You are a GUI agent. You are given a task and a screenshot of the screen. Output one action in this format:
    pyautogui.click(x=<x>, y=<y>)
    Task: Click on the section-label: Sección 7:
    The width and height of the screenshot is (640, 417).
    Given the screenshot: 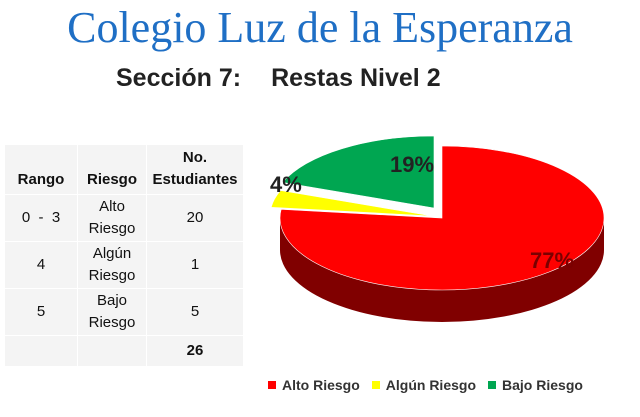 What is the action you would take?
    pyautogui.click(x=179, y=78)
    